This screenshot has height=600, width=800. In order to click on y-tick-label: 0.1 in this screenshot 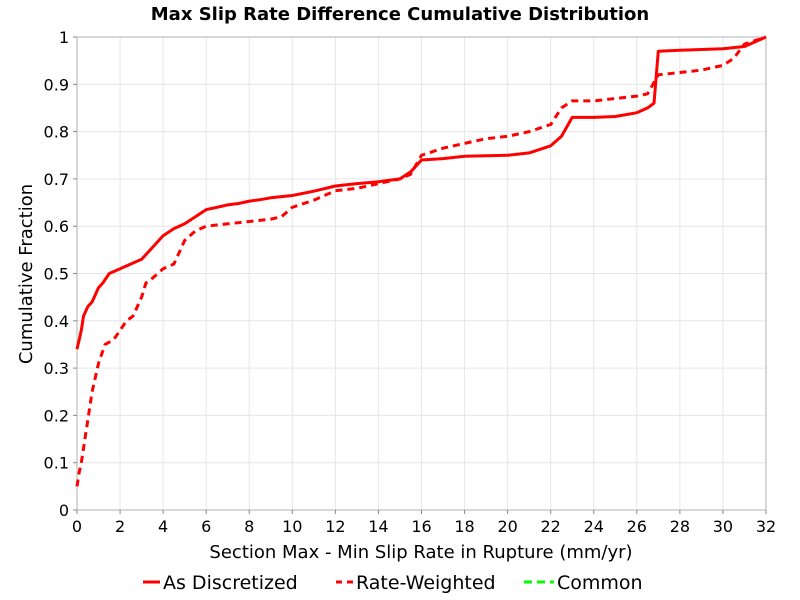, I will do `click(56, 463)`.